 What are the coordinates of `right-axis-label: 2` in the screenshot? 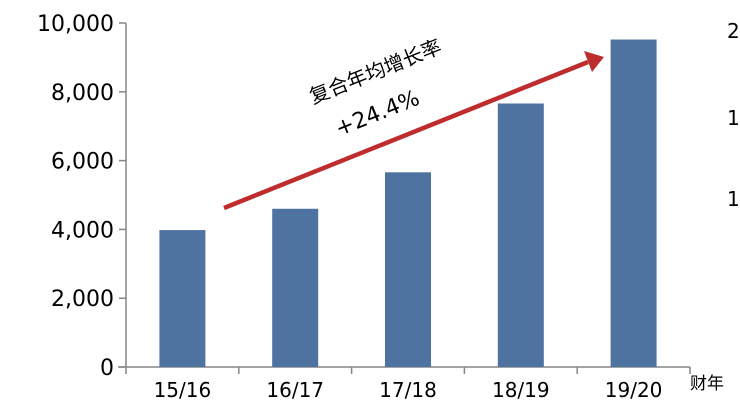 It's located at (733, 31).